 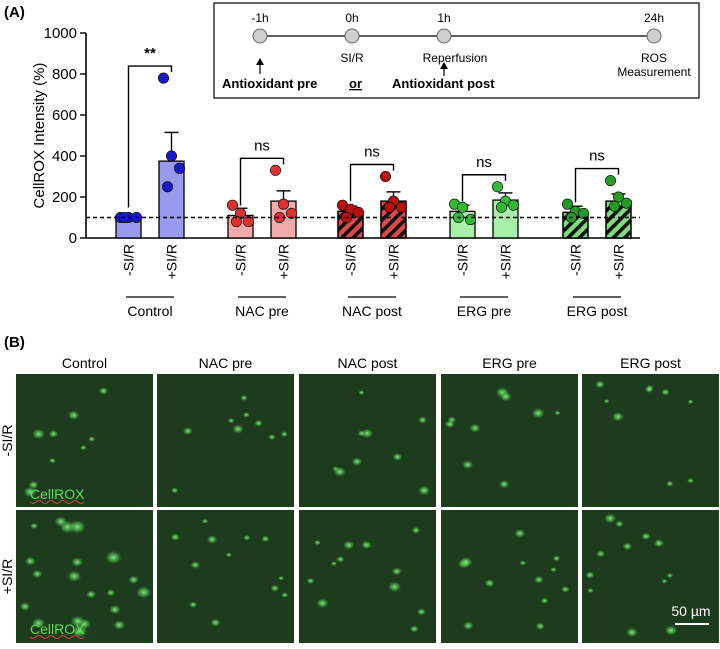 I want to click on y-tick-label: 800, so click(x=64, y=74).